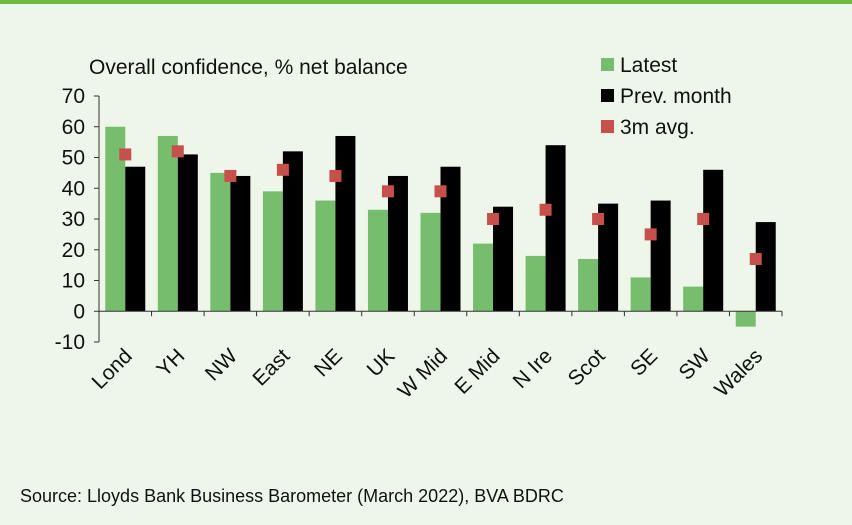 The height and width of the screenshot is (525, 852). I want to click on marker-3m-avg-east, so click(282, 169).